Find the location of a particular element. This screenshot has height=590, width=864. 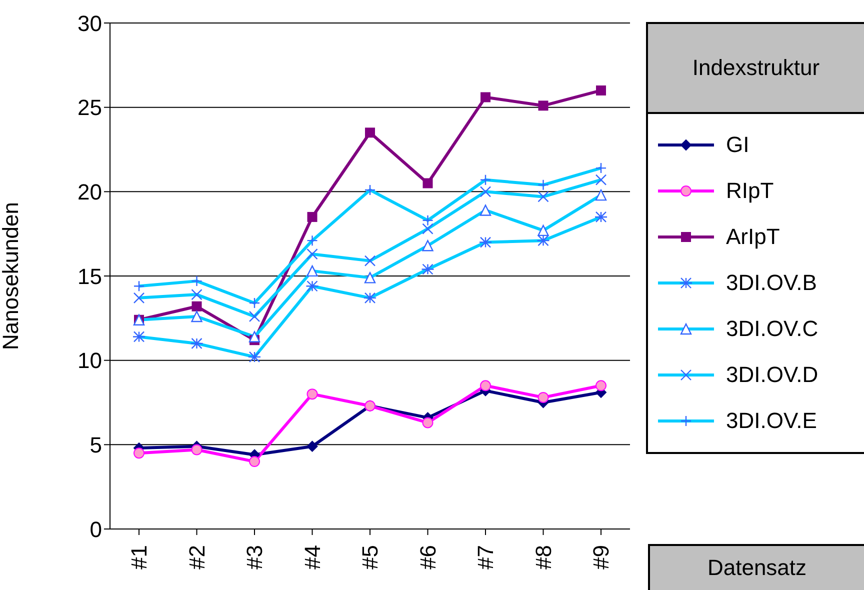

x-tick-label: #2 is located at coordinates (197, 557).